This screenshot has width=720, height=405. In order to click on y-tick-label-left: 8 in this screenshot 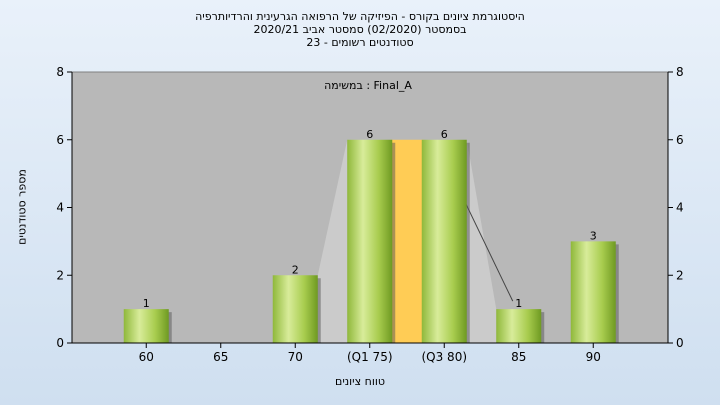, I will do `click(60, 72)`.